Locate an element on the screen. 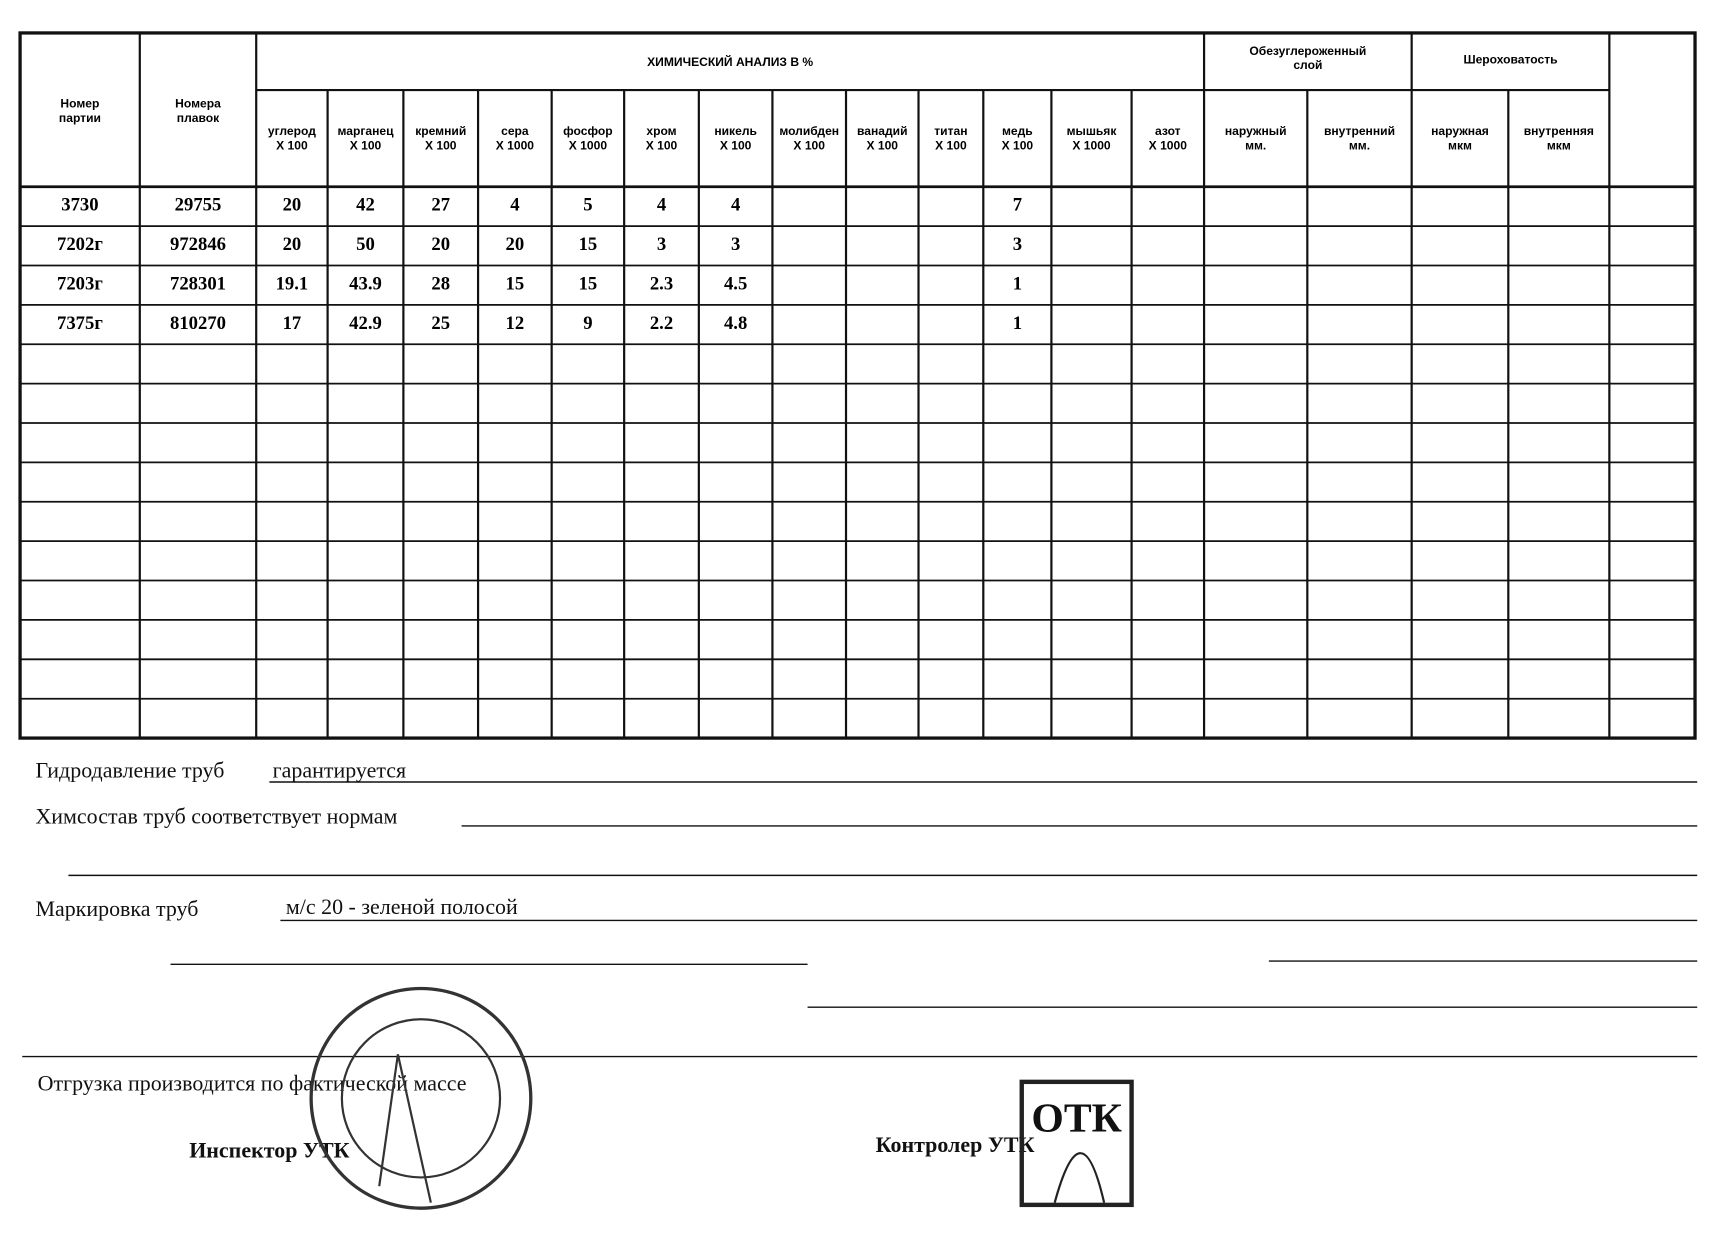 The width and height of the screenshot is (1714, 1251). header-text: медь is located at coordinates (1017, 131).